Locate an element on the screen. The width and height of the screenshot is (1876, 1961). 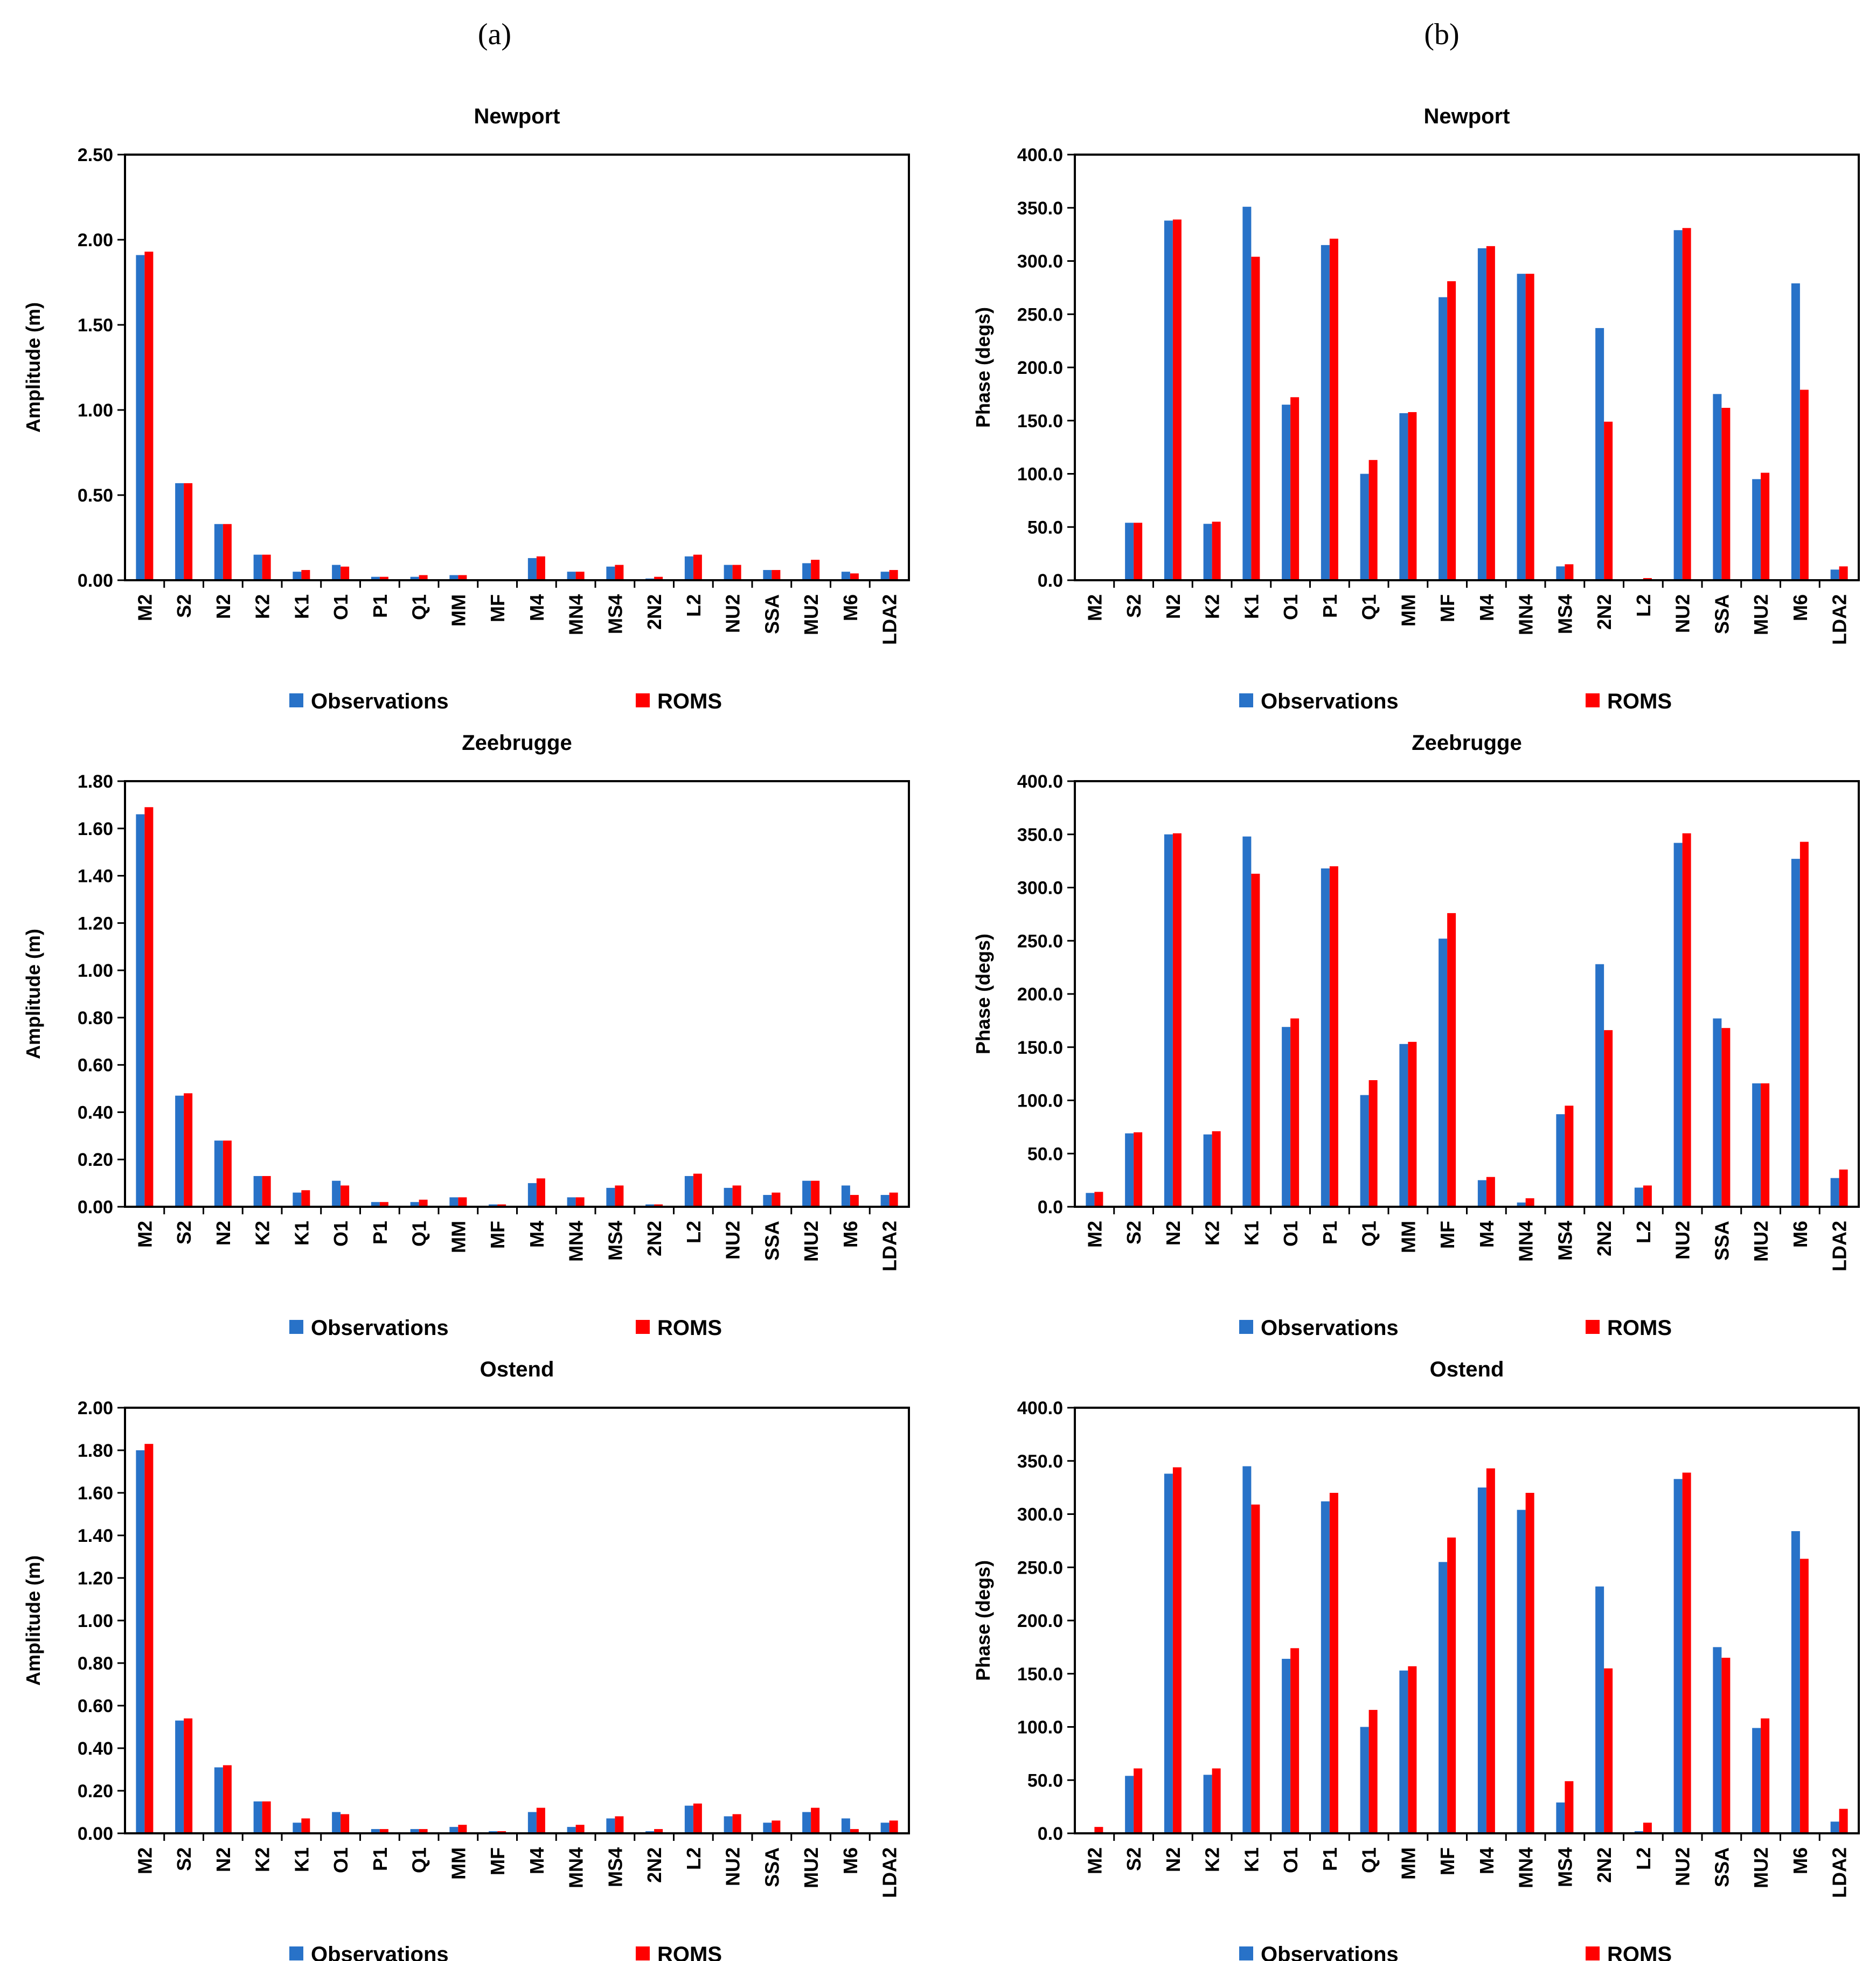
x-tick-label: P1 is located at coordinates (380, 1859).